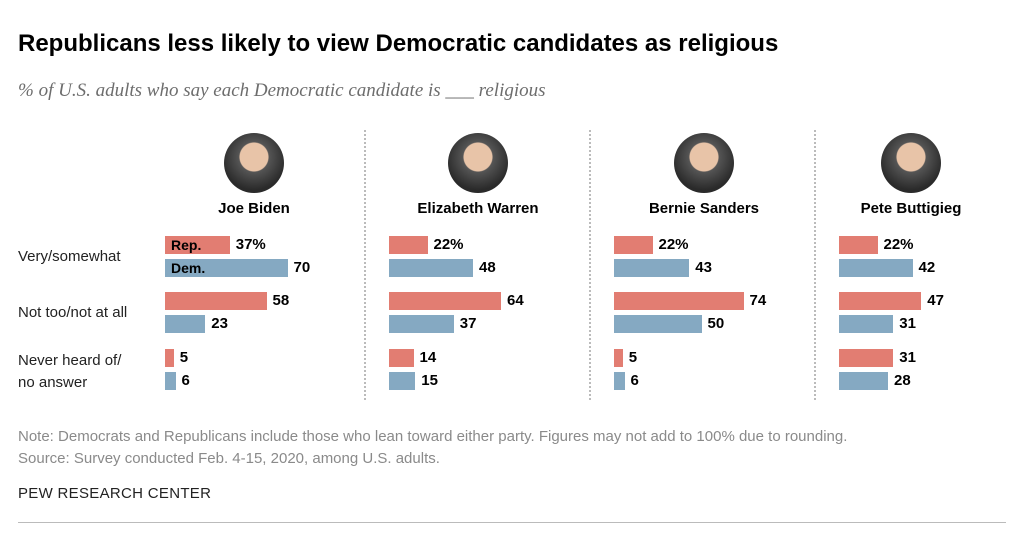 This screenshot has height=541, width=1024. Describe the element at coordinates (428, 357) in the screenshot. I see `rep-value-label: 14` at that location.